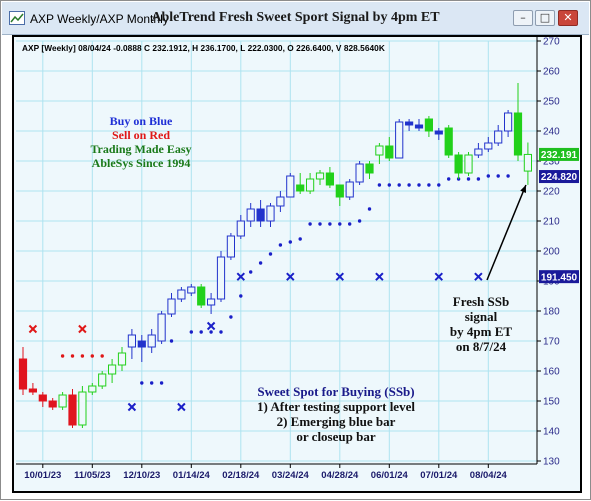 This screenshot has width=591, height=501. What do you see at coordinates (551, 342) in the screenshot?
I see `y-tick-label: 170` at bounding box center [551, 342].